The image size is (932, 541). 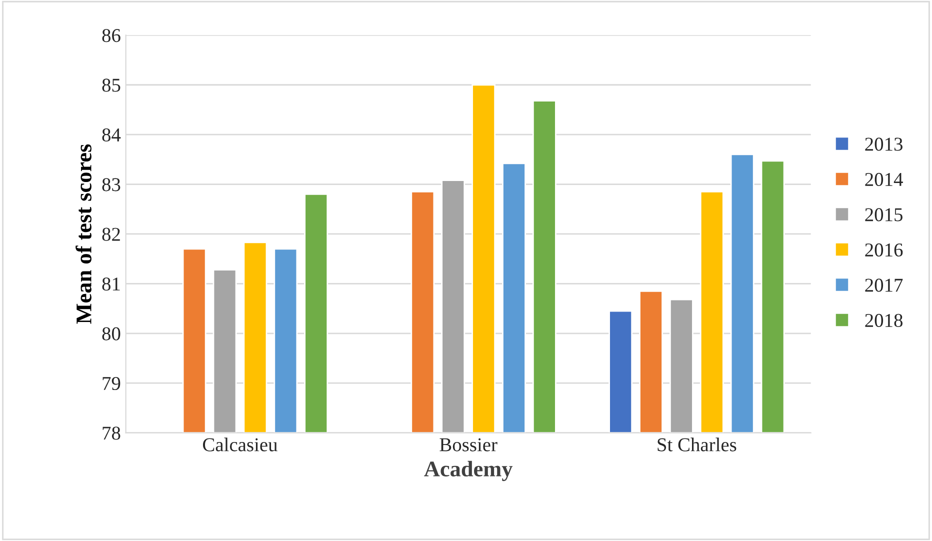 What do you see at coordinates (884, 285) in the screenshot?
I see `legend-label: 2017` at bounding box center [884, 285].